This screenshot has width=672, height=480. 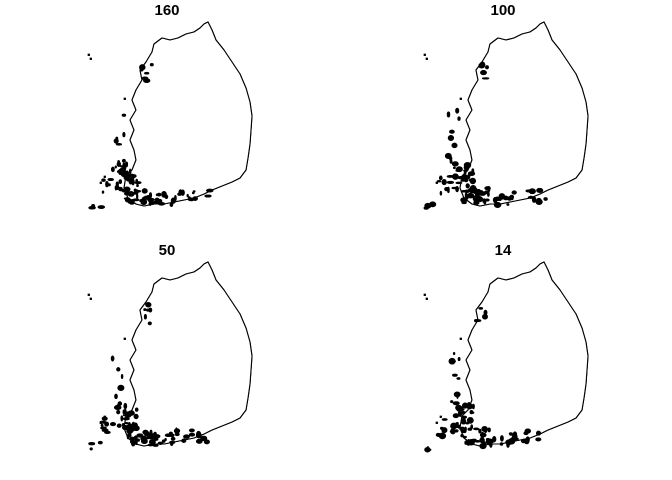 I want to click on panel-title: 160, so click(x=167, y=10).